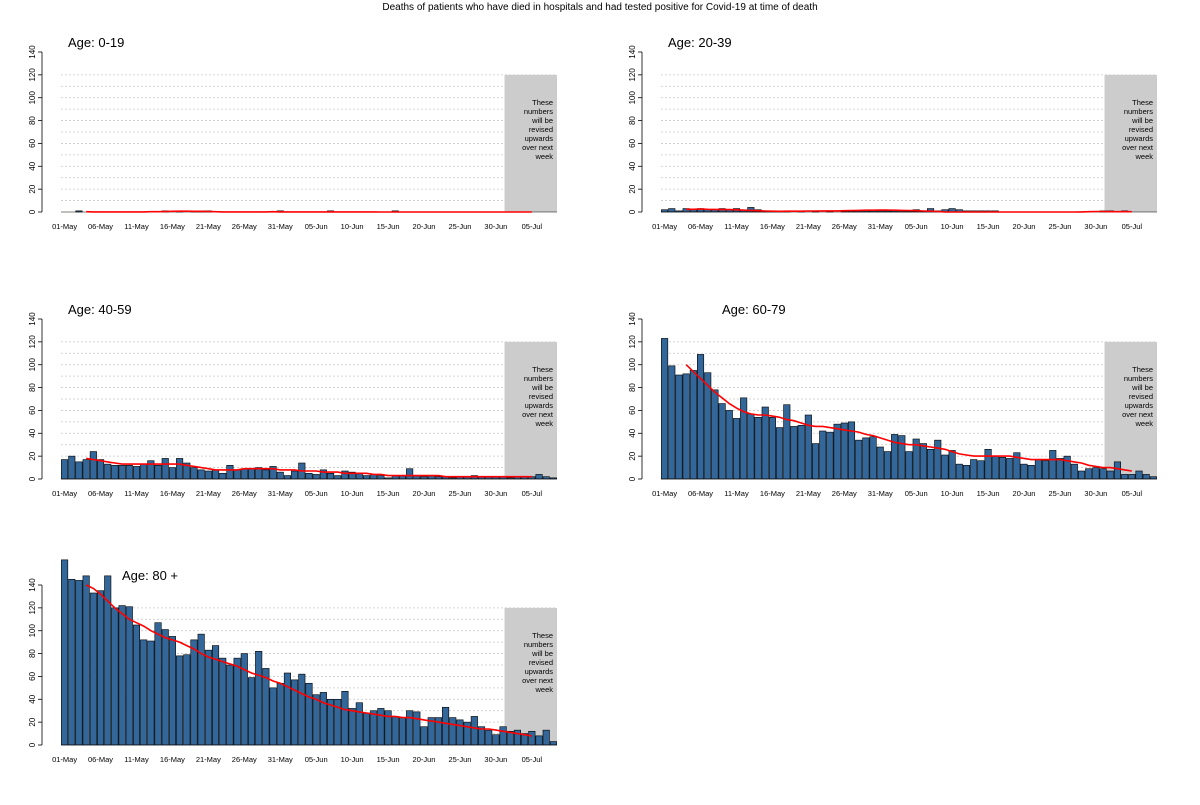 Image resolution: width=1200 pixels, height=805 pixels. What do you see at coordinates (100, 226) in the screenshot?
I see `x-tick-label: 06-May` at bounding box center [100, 226].